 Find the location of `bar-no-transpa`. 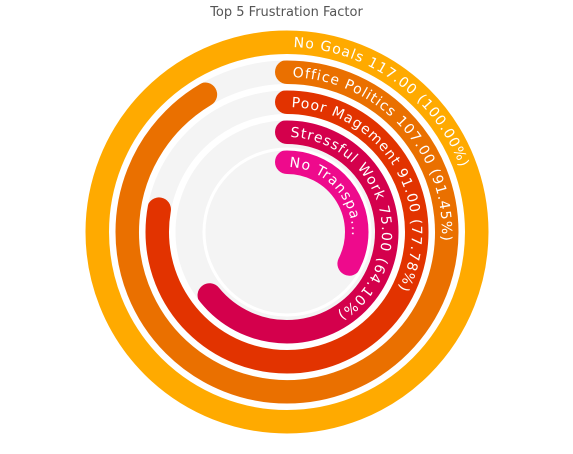

bar-no-transpa is located at coordinates (322, 213).